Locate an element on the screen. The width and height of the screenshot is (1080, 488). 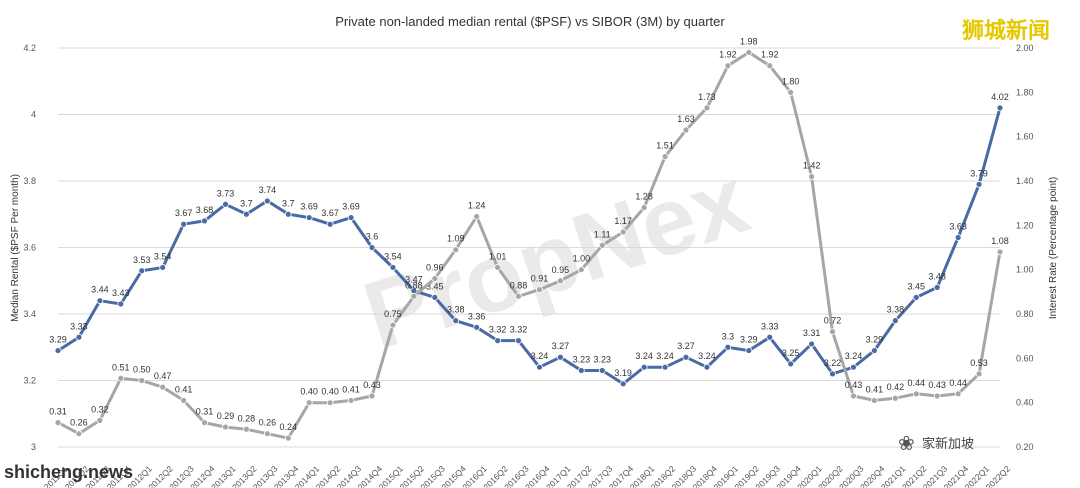
left-tick-label: 4 is located at coordinates (33, 115).